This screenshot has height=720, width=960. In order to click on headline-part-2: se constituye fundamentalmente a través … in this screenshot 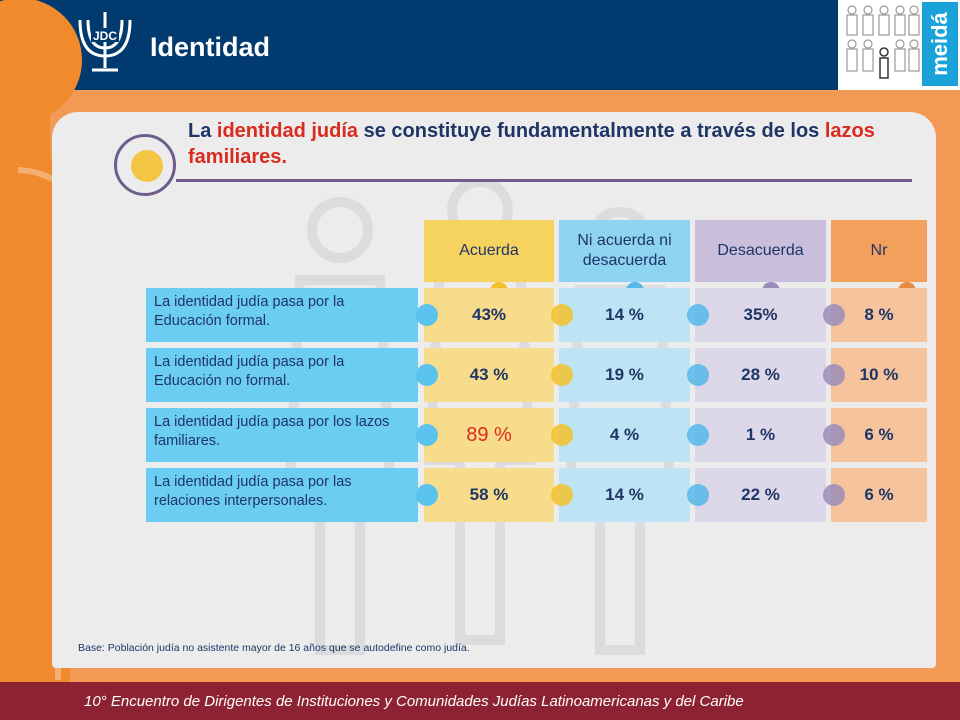, I will do `click(591, 131)`.